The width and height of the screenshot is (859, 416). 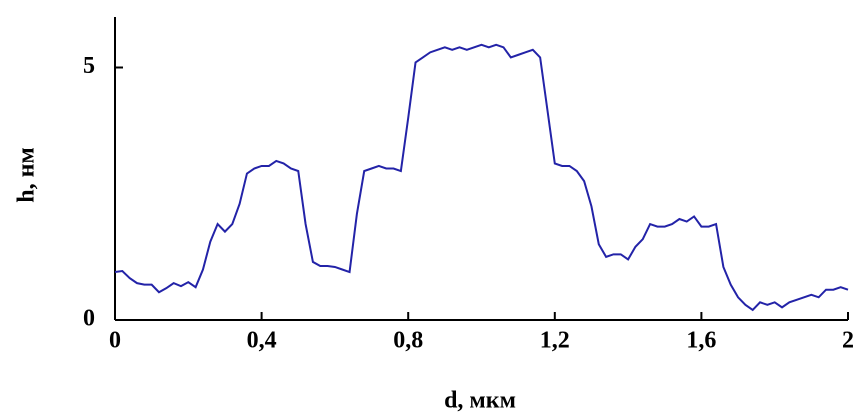 I want to click on x-tick-label: 2, so click(x=848, y=341).